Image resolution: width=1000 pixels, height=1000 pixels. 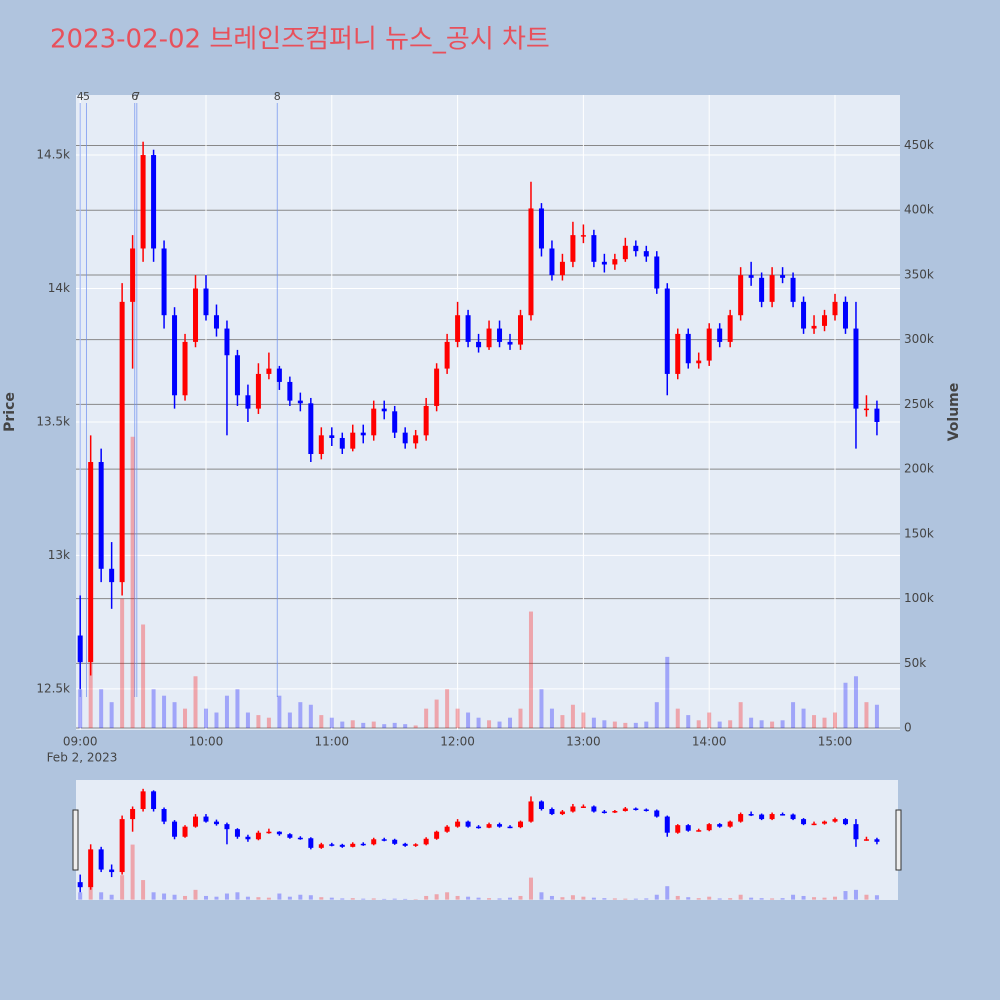 What do you see at coordinates (82, 758) in the screenshot?
I see `x-date-label: Feb 2, 2023` at bounding box center [82, 758].